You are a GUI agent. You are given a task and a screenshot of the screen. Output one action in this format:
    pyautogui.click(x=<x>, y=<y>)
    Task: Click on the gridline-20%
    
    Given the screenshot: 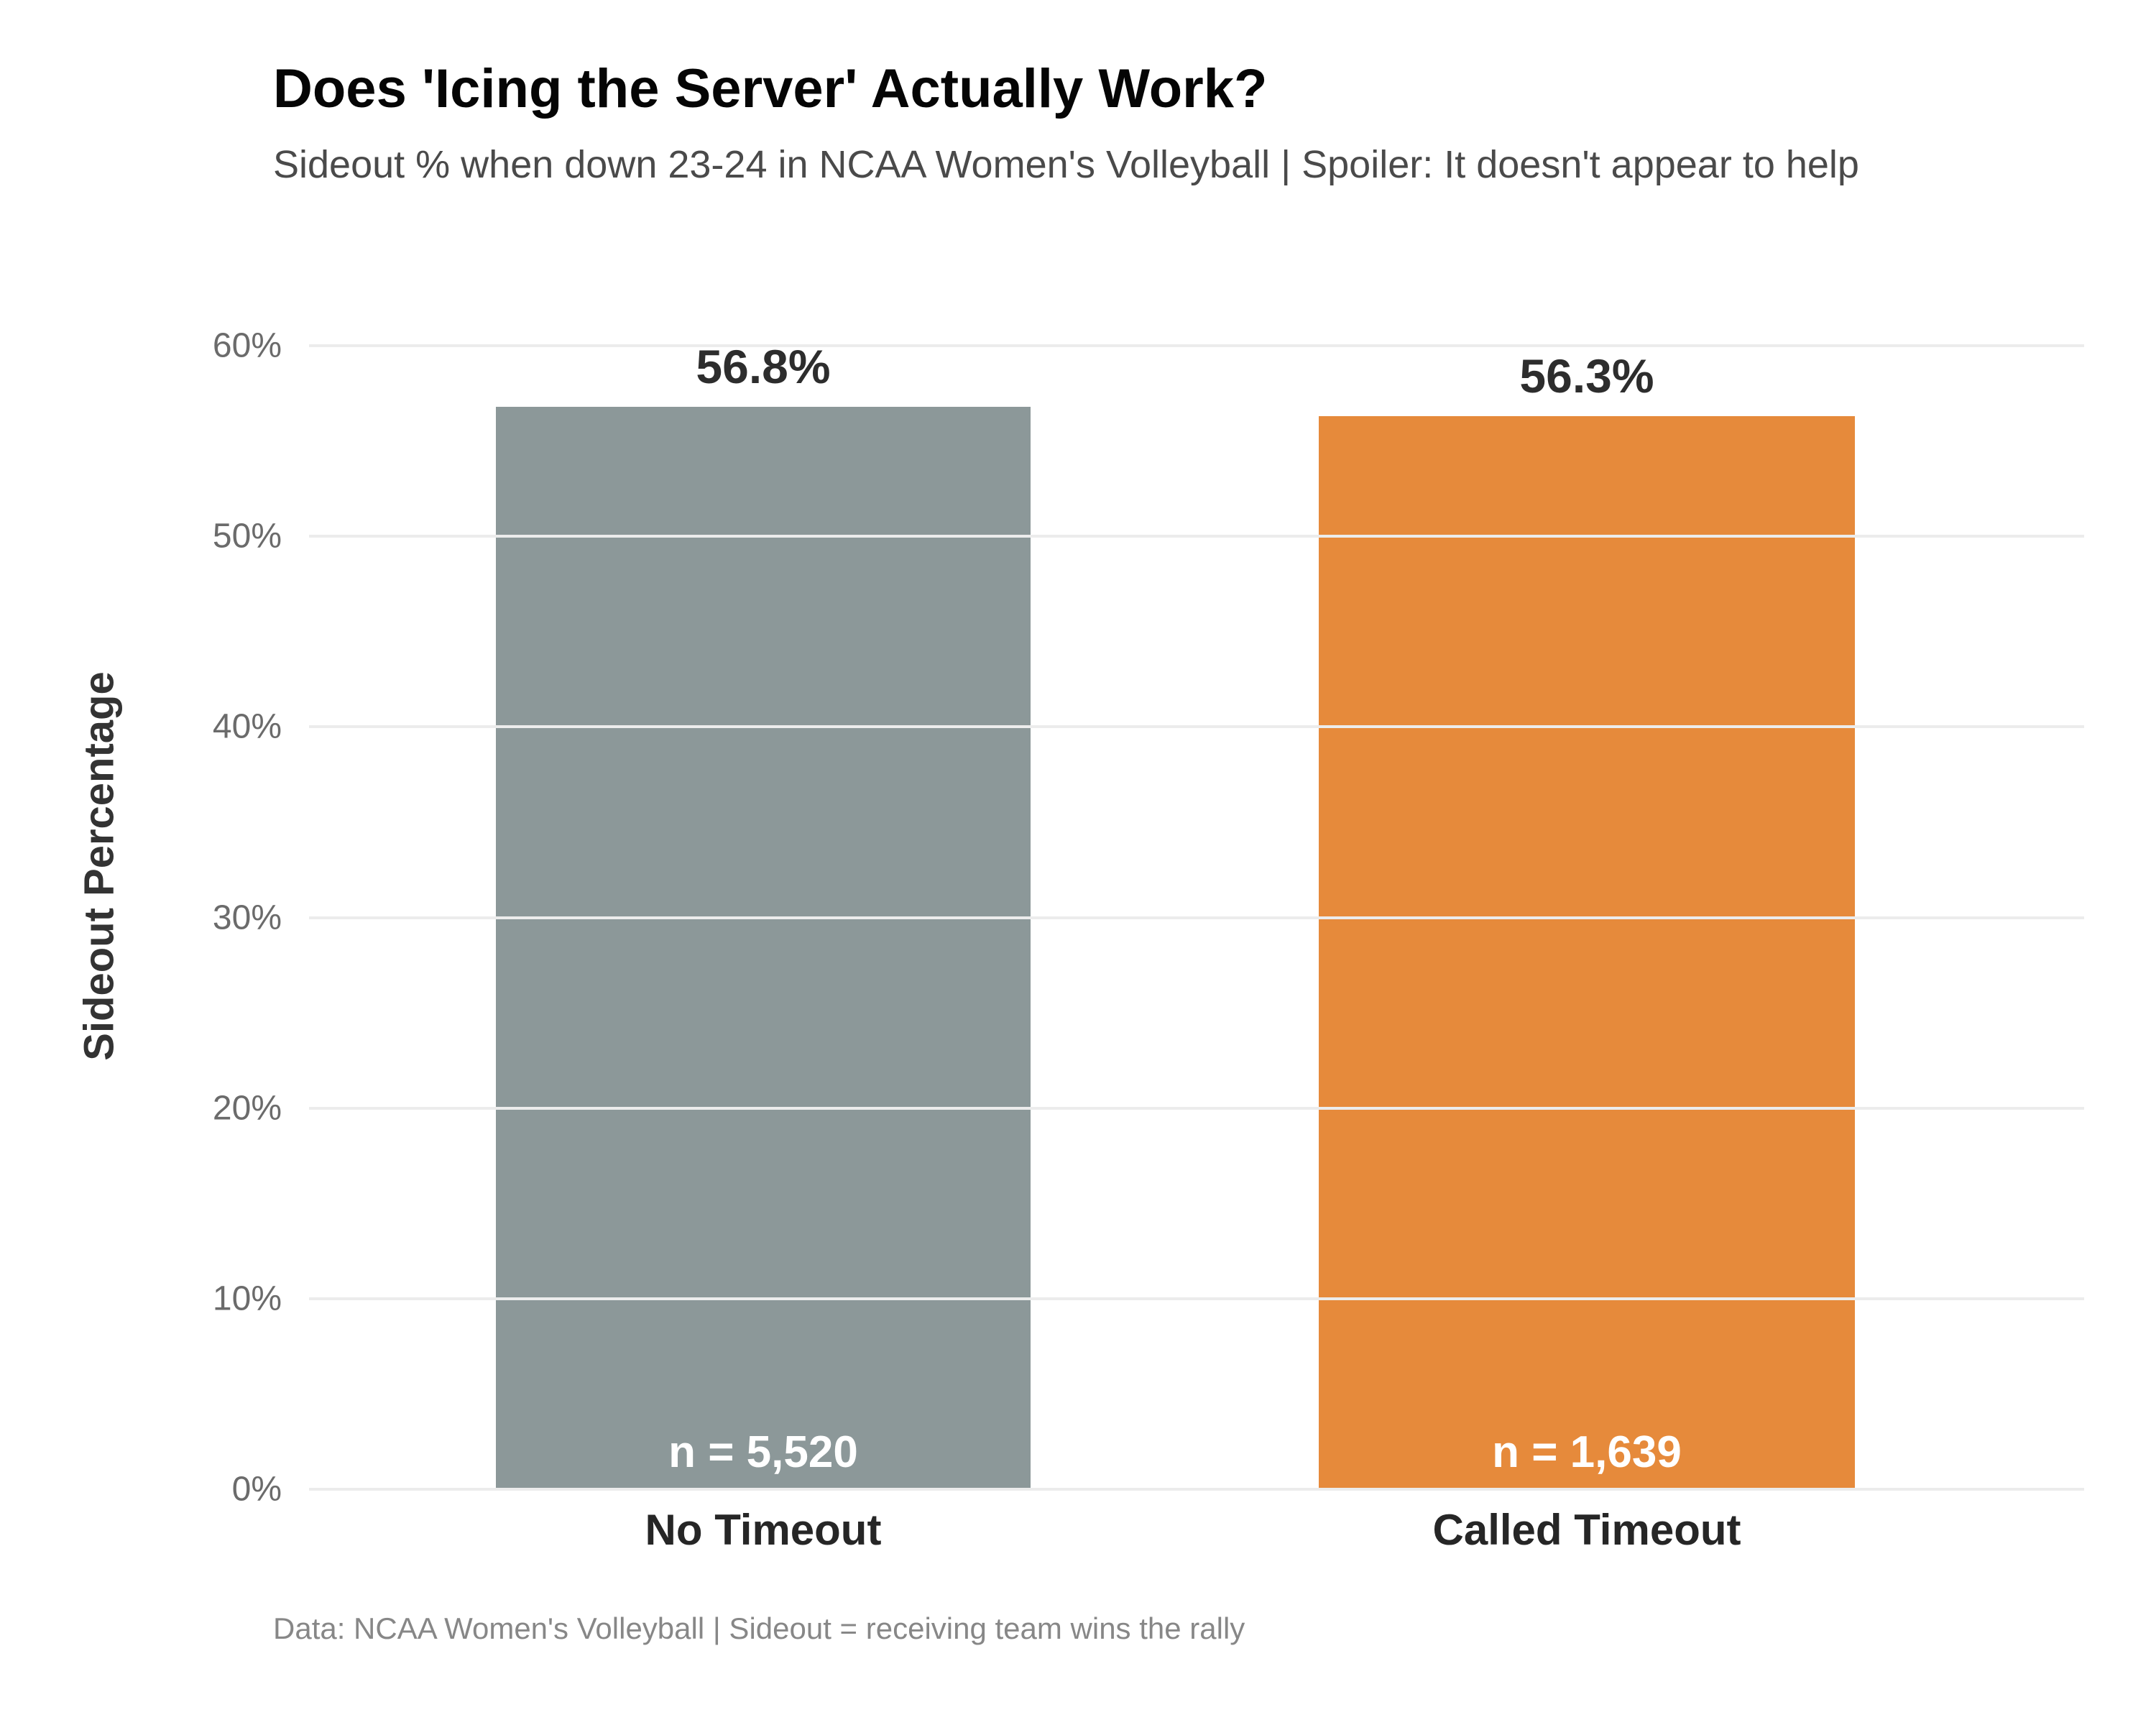 What is the action you would take?
    pyautogui.click(x=1196, y=1108)
    